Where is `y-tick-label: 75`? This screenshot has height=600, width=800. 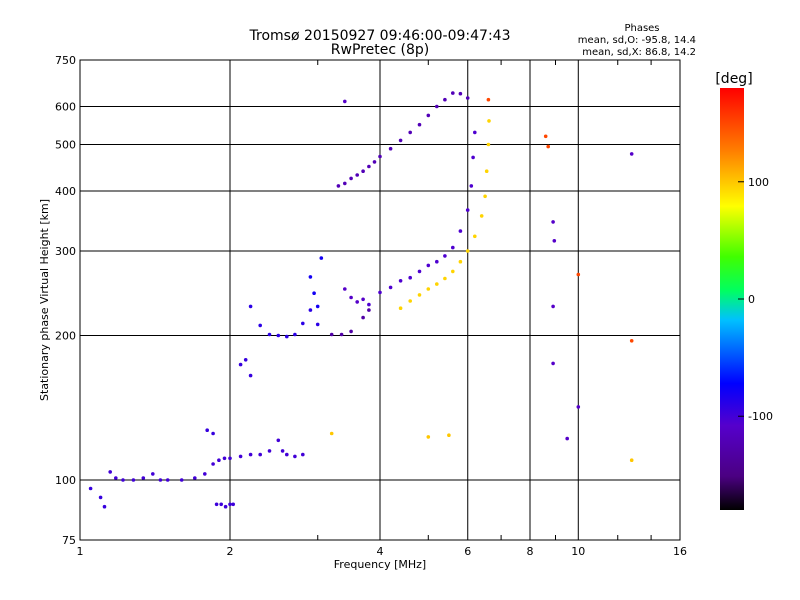 y-tick-label: 75 is located at coordinates (69, 540).